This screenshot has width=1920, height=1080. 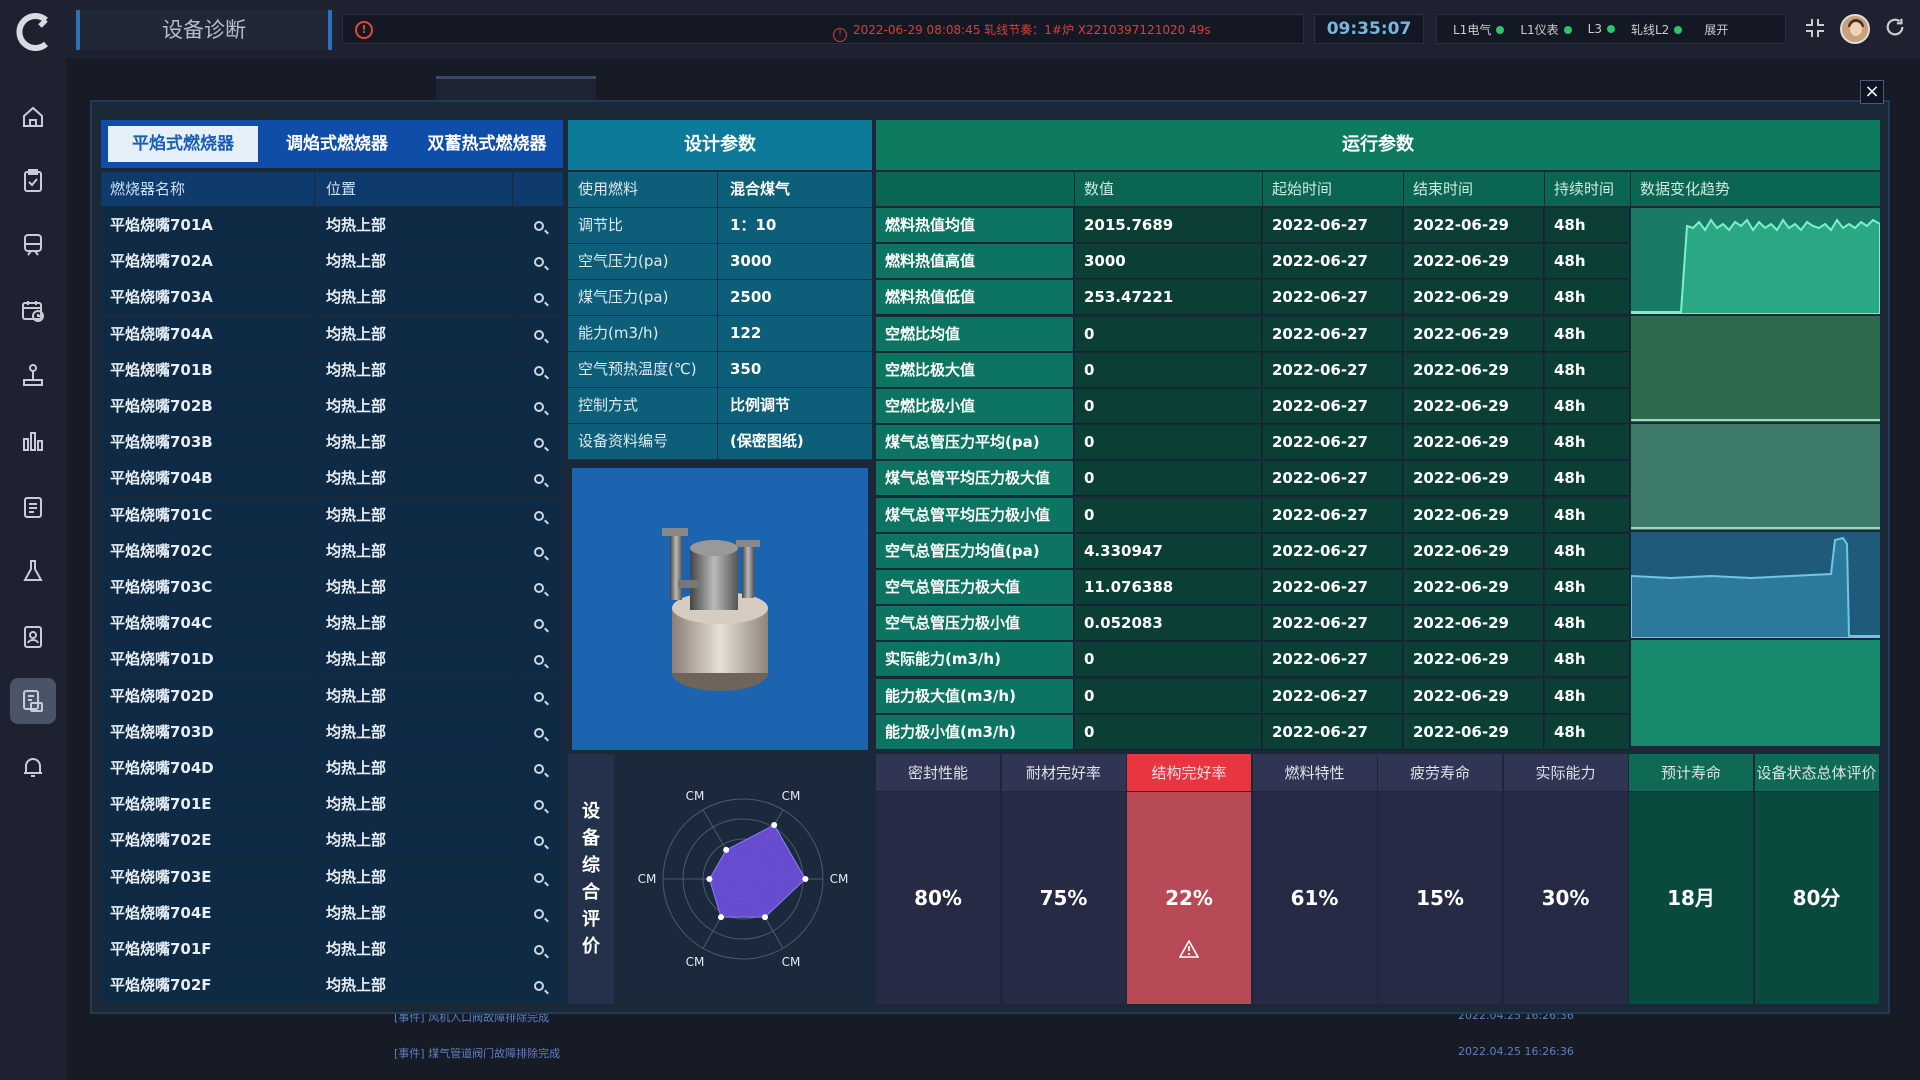 I want to click on tab-adjustable-flame-burner: 调焰式燃烧器, so click(x=337, y=144).